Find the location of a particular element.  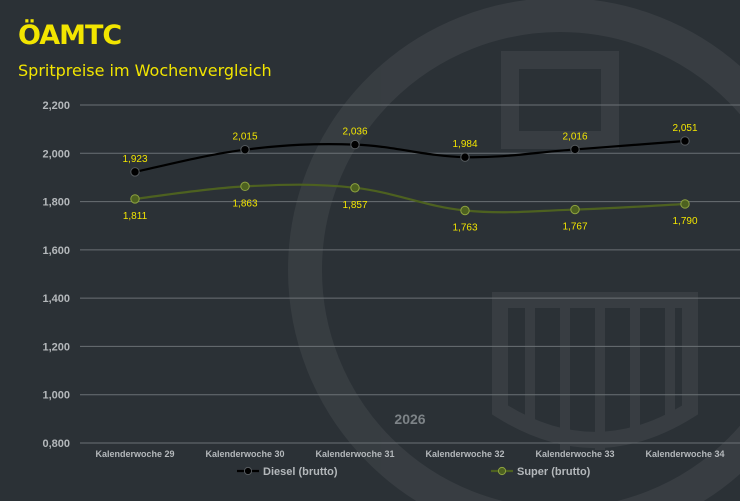

x-tick-label: Kalenderwoche 33 is located at coordinates (574, 454).